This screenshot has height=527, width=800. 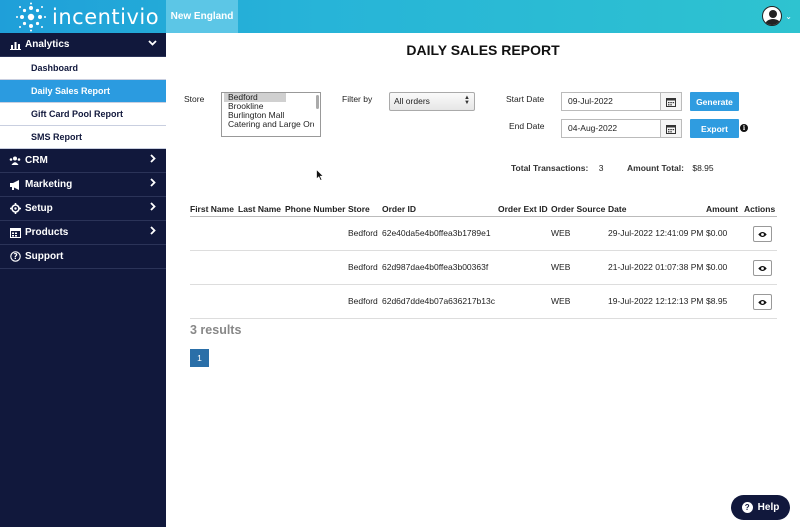 I want to click on incentivio-logo: incentivio, so click(x=86, y=17).